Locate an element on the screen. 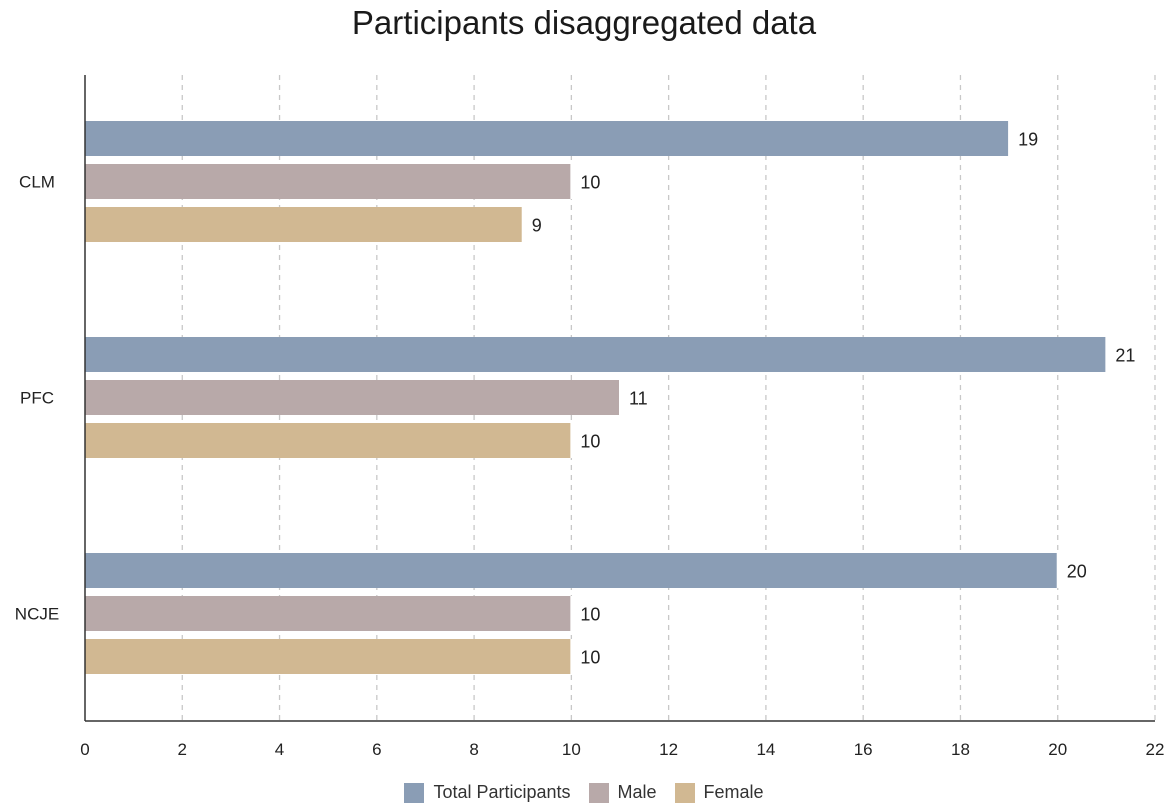 Image resolution: width=1168 pixels, height=809 pixels. category-label: PFC is located at coordinates (37, 398).